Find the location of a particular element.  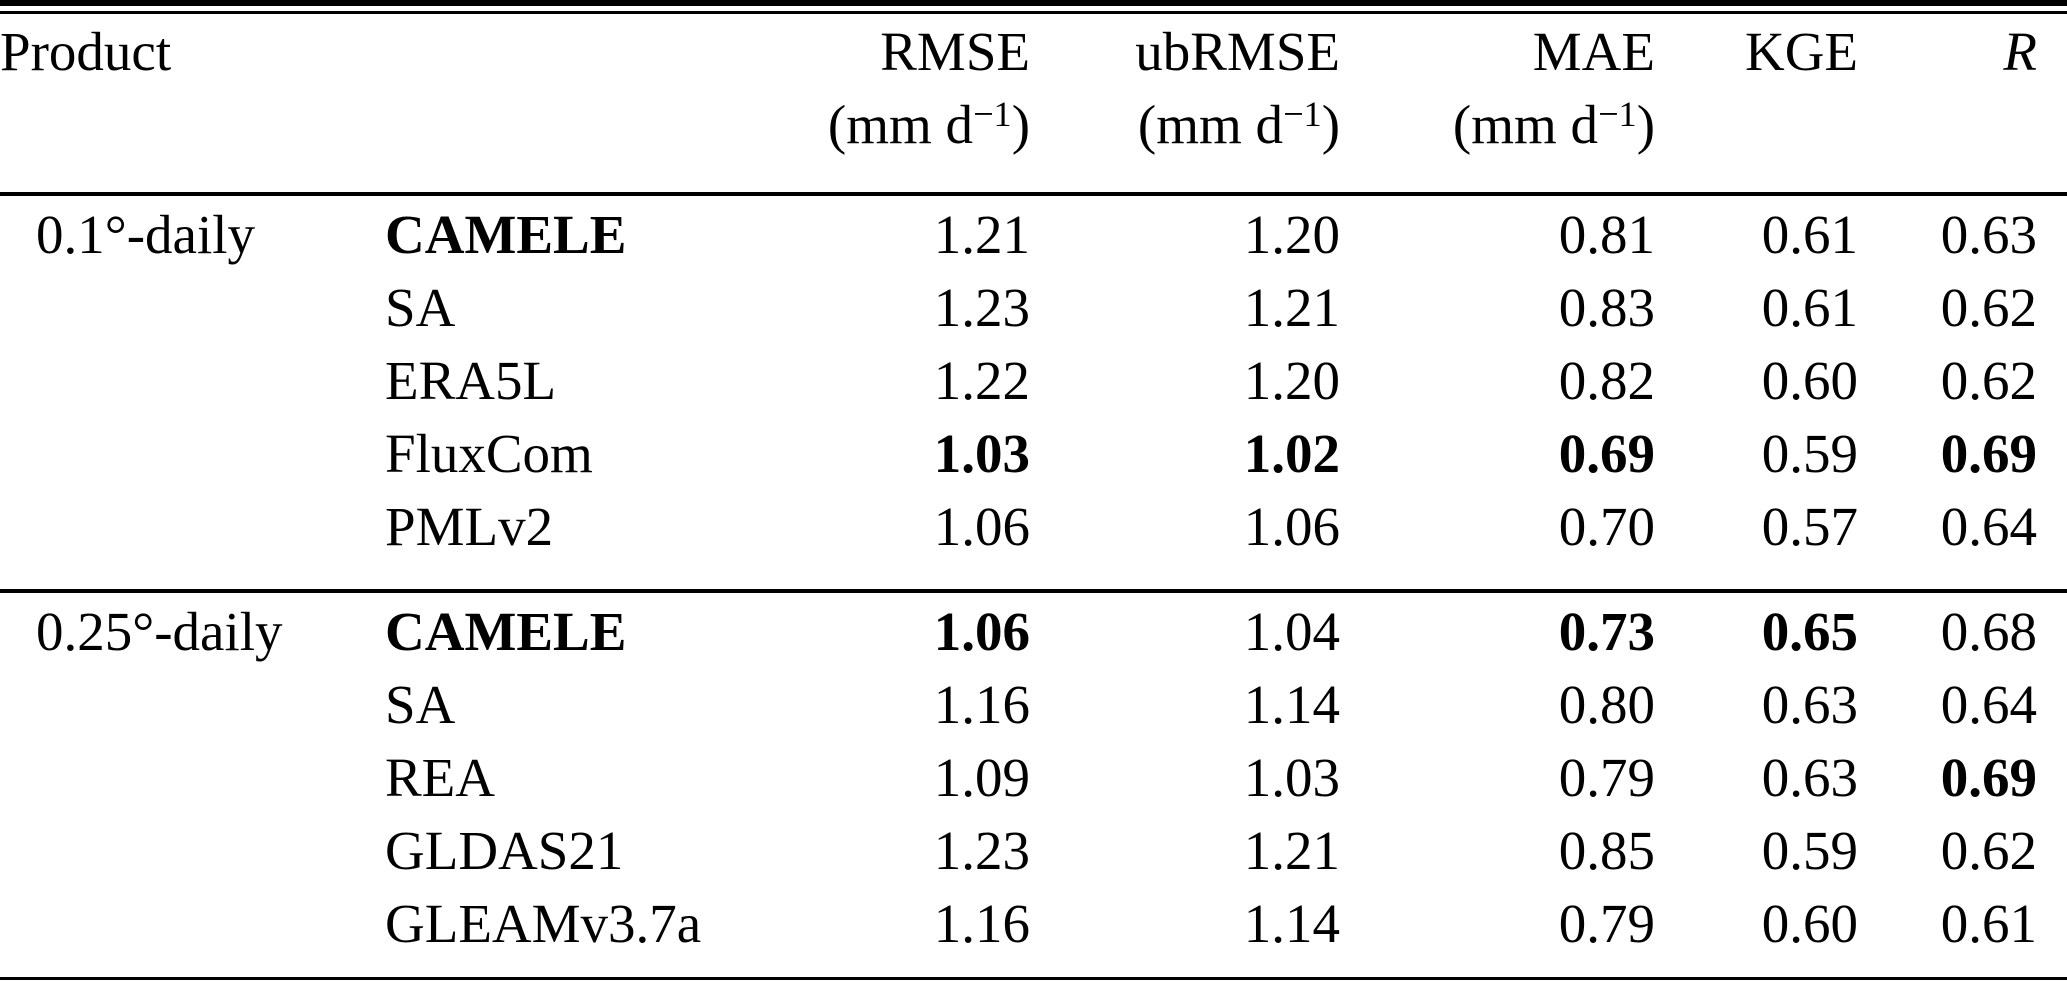

metric-value: 0.70 is located at coordinates (1607, 526).